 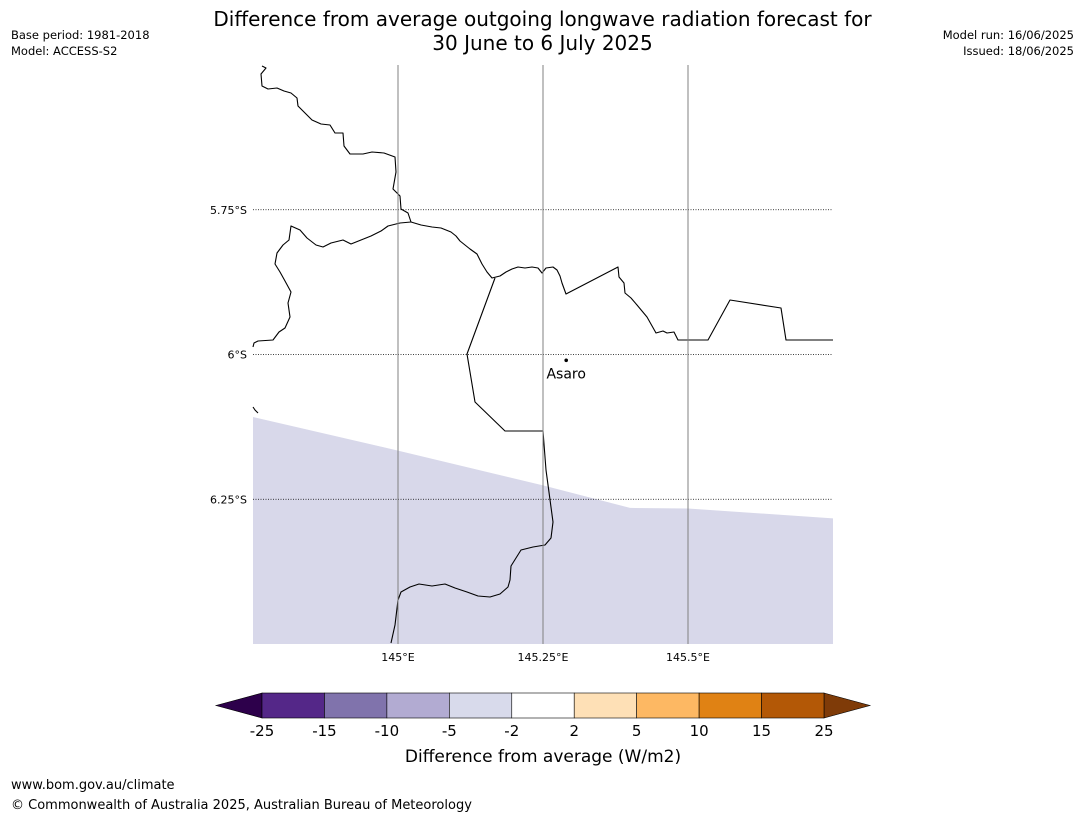 What do you see at coordinates (262, 731) in the screenshot?
I see `colorbar-tick-label: -25` at bounding box center [262, 731].